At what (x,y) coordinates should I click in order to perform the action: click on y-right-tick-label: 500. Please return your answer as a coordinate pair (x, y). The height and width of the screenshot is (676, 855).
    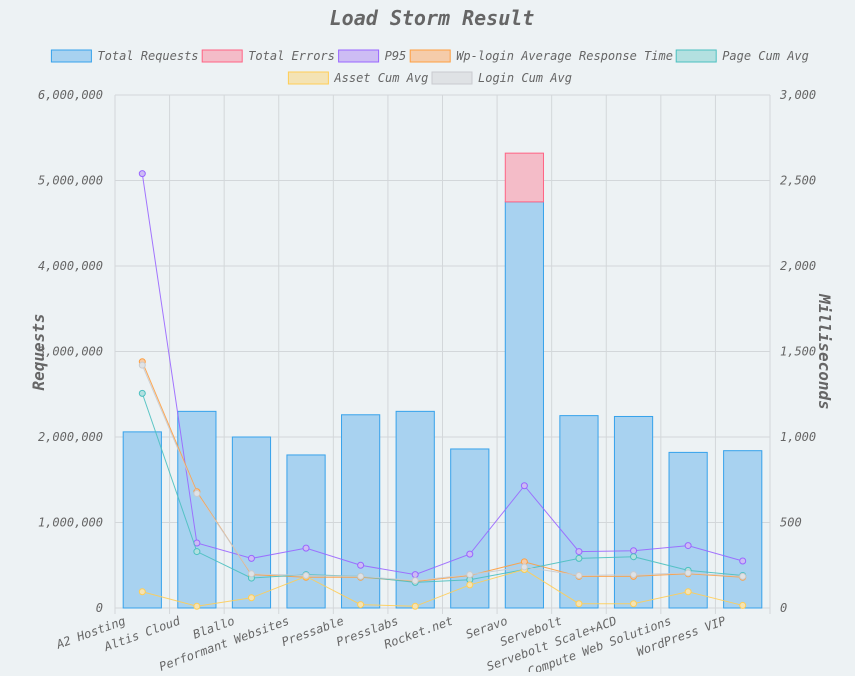
    Looking at the image, I should click on (791, 523).